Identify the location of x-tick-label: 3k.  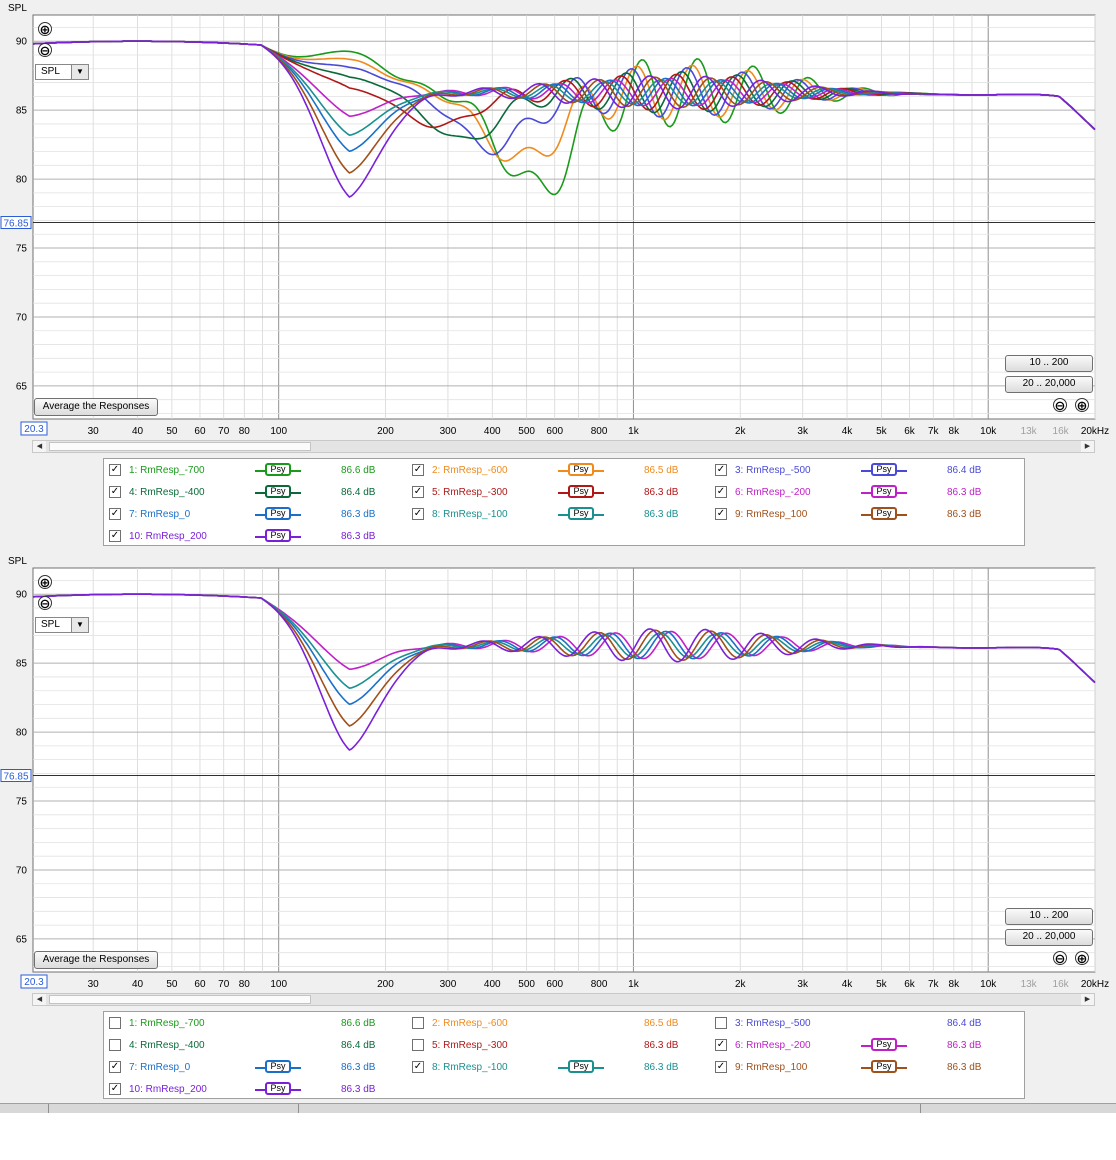
(803, 431).